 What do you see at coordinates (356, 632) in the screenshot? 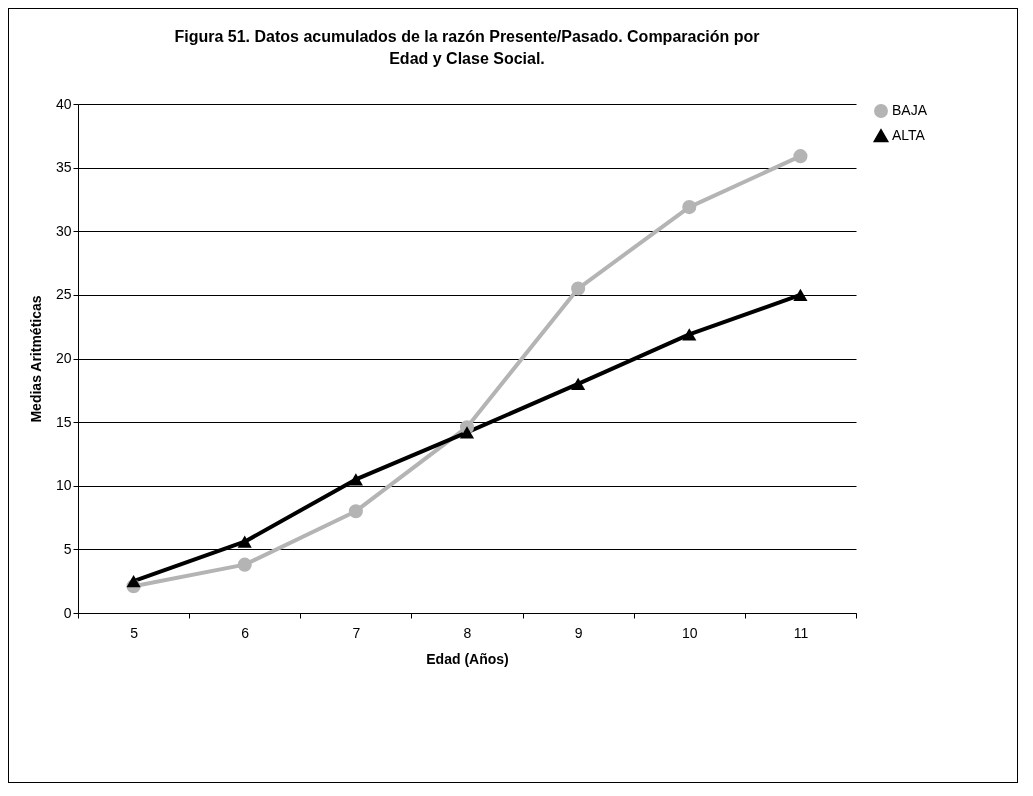
I see `x-tick-label: 7` at bounding box center [356, 632].